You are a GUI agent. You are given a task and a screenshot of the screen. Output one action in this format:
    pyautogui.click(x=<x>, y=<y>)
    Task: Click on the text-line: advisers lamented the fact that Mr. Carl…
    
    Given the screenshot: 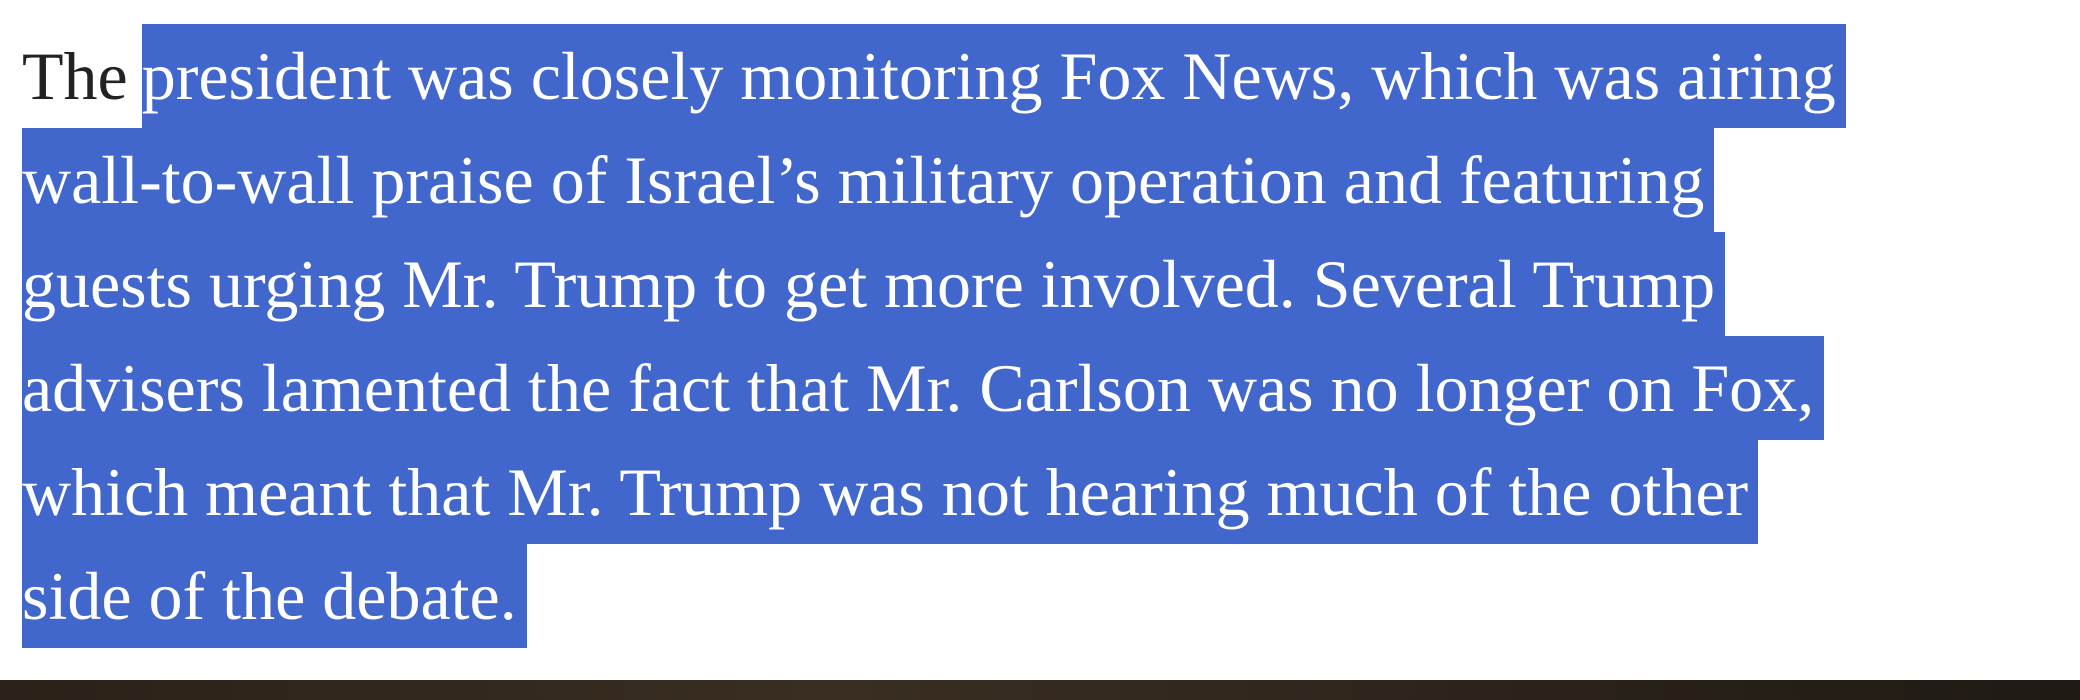 What is the action you would take?
    pyautogui.click(x=1051, y=388)
    